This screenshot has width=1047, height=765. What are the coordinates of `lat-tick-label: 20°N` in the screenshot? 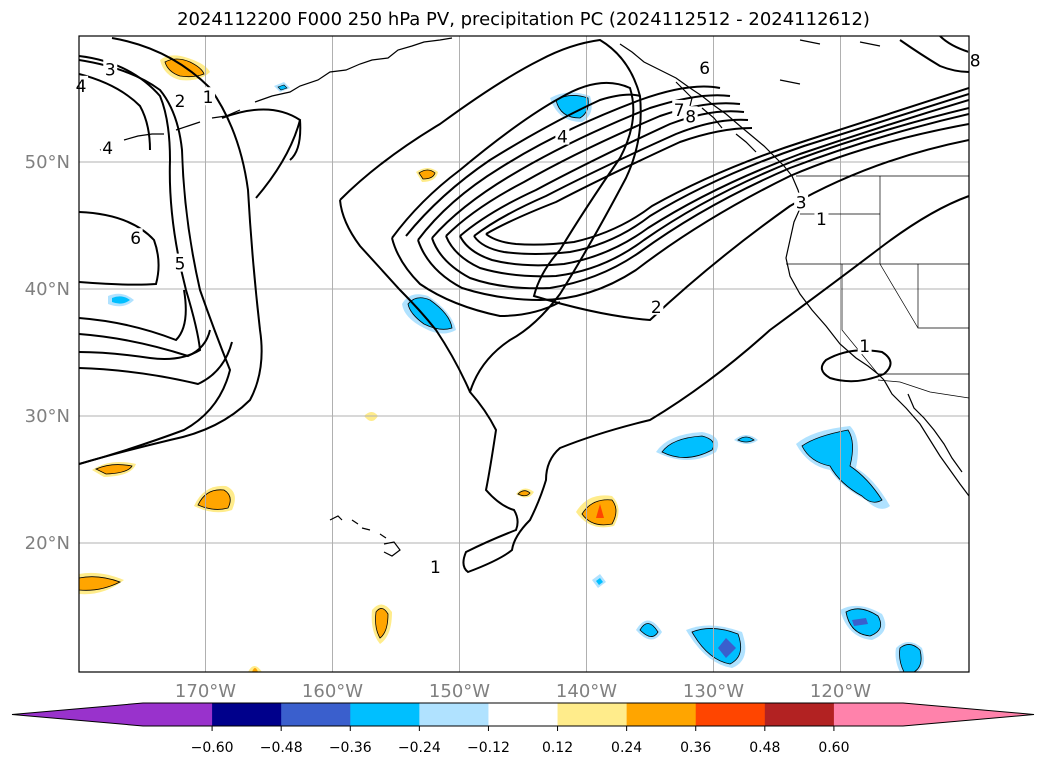 It's located at (47, 543).